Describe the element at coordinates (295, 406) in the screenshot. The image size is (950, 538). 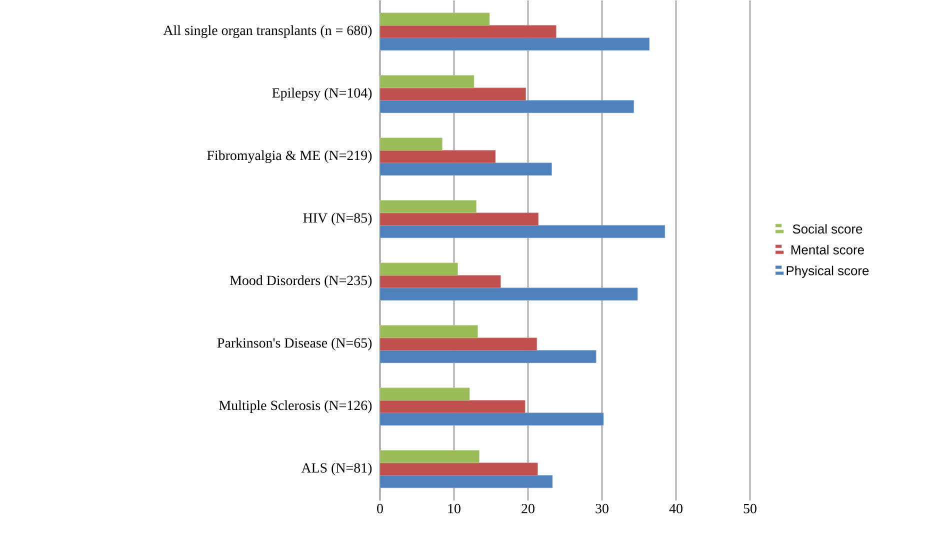
I see `y-tick-label: Multiple Sclerosis (N=126)` at that location.